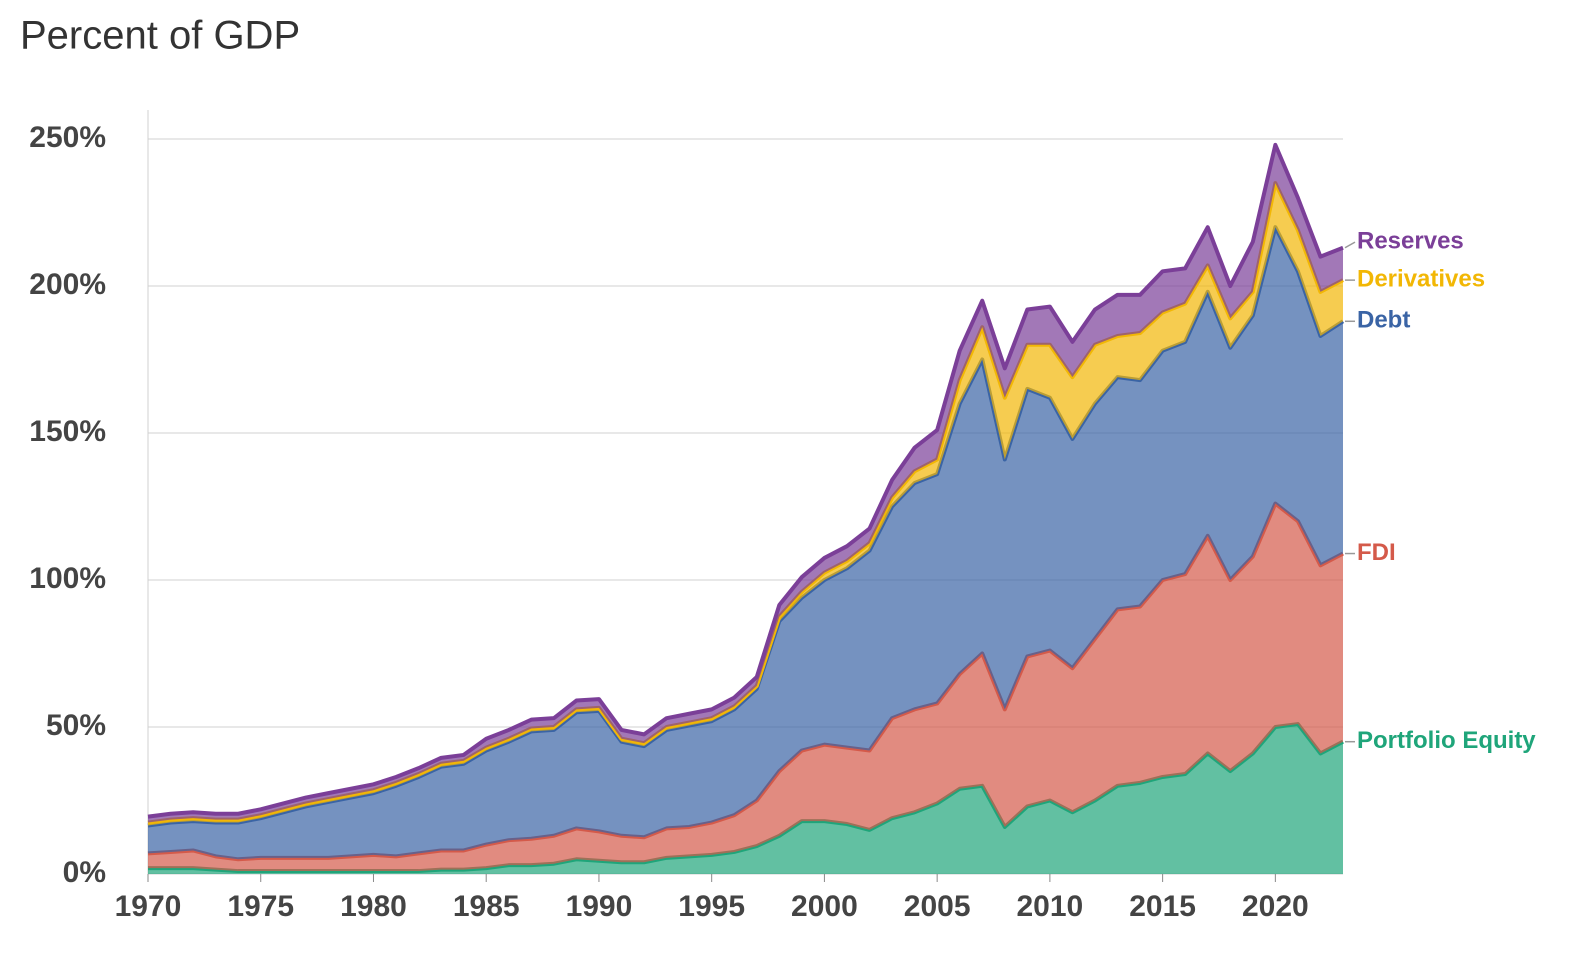 The width and height of the screenshot is (1588, 961). I want to click on label-connector, so click(1350, 245).